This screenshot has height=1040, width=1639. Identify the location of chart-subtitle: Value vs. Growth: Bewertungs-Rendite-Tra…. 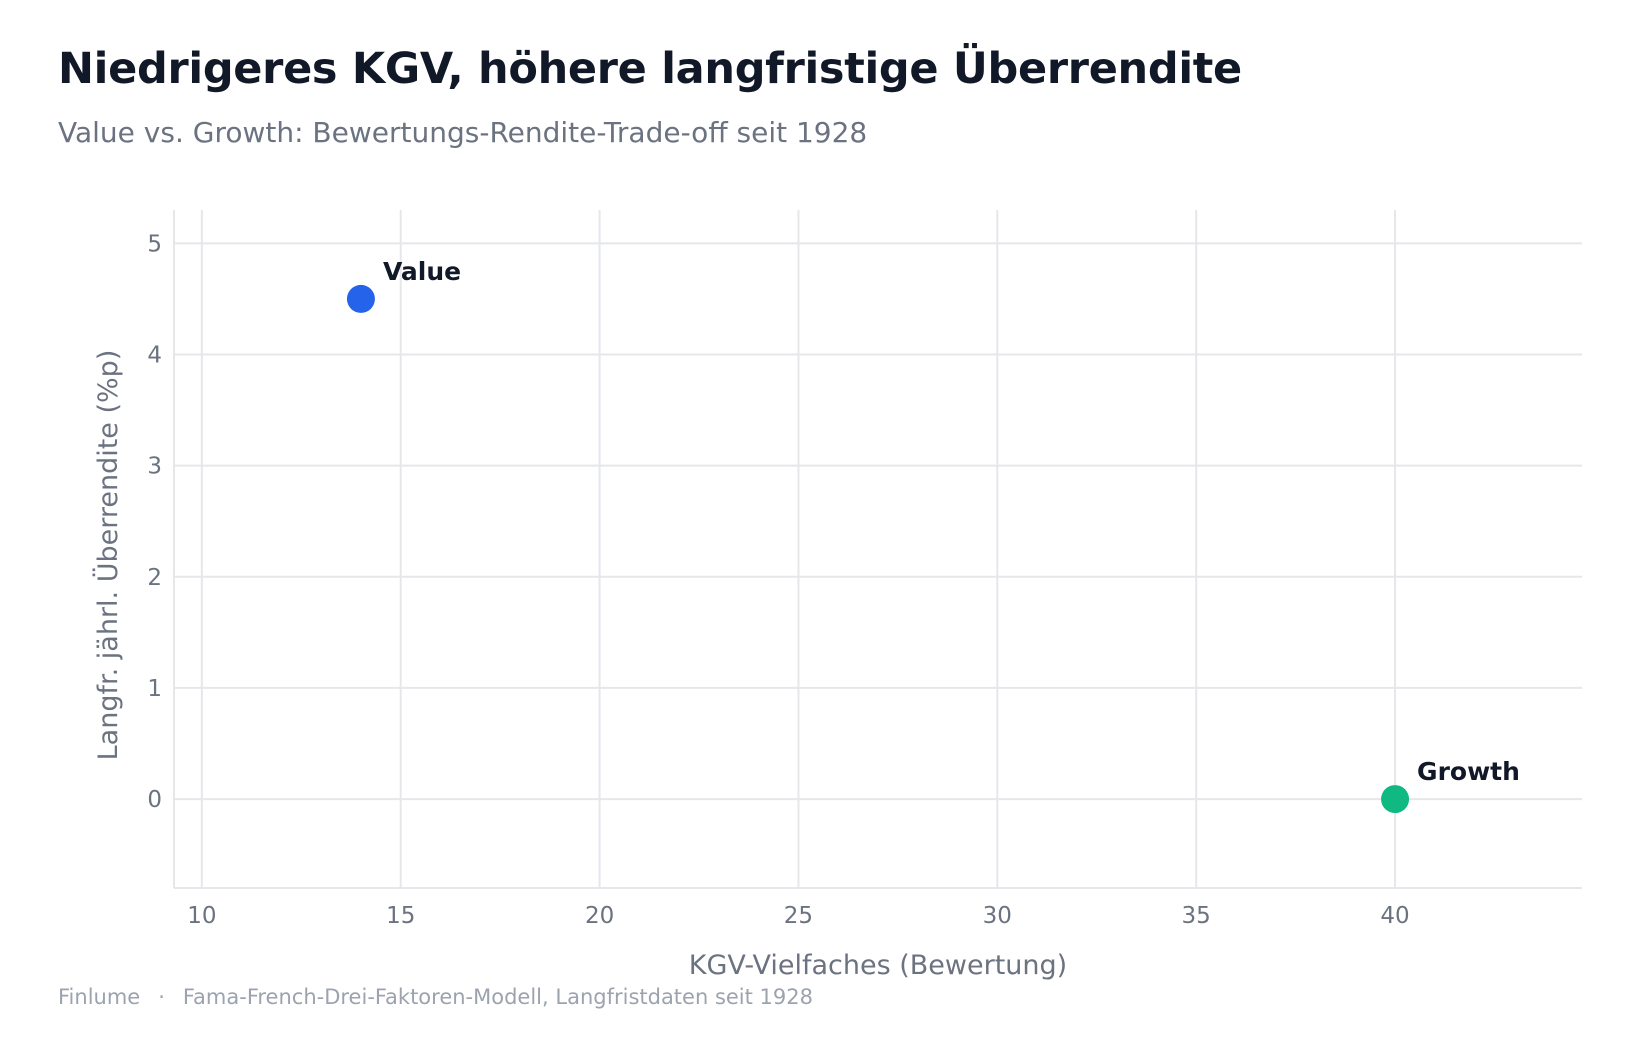
(463, 132).